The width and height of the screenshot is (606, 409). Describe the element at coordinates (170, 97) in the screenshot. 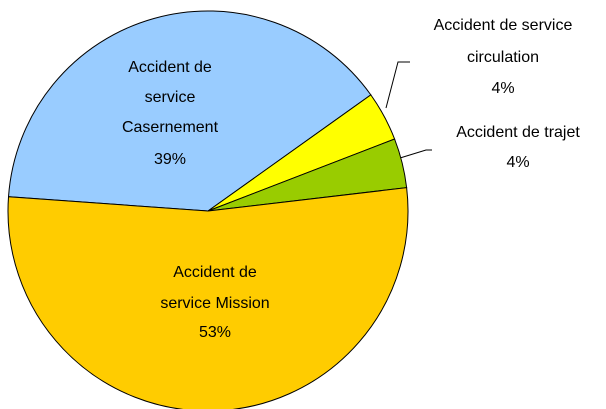

I see `slice-label: Accident de service Casernement` at that location.